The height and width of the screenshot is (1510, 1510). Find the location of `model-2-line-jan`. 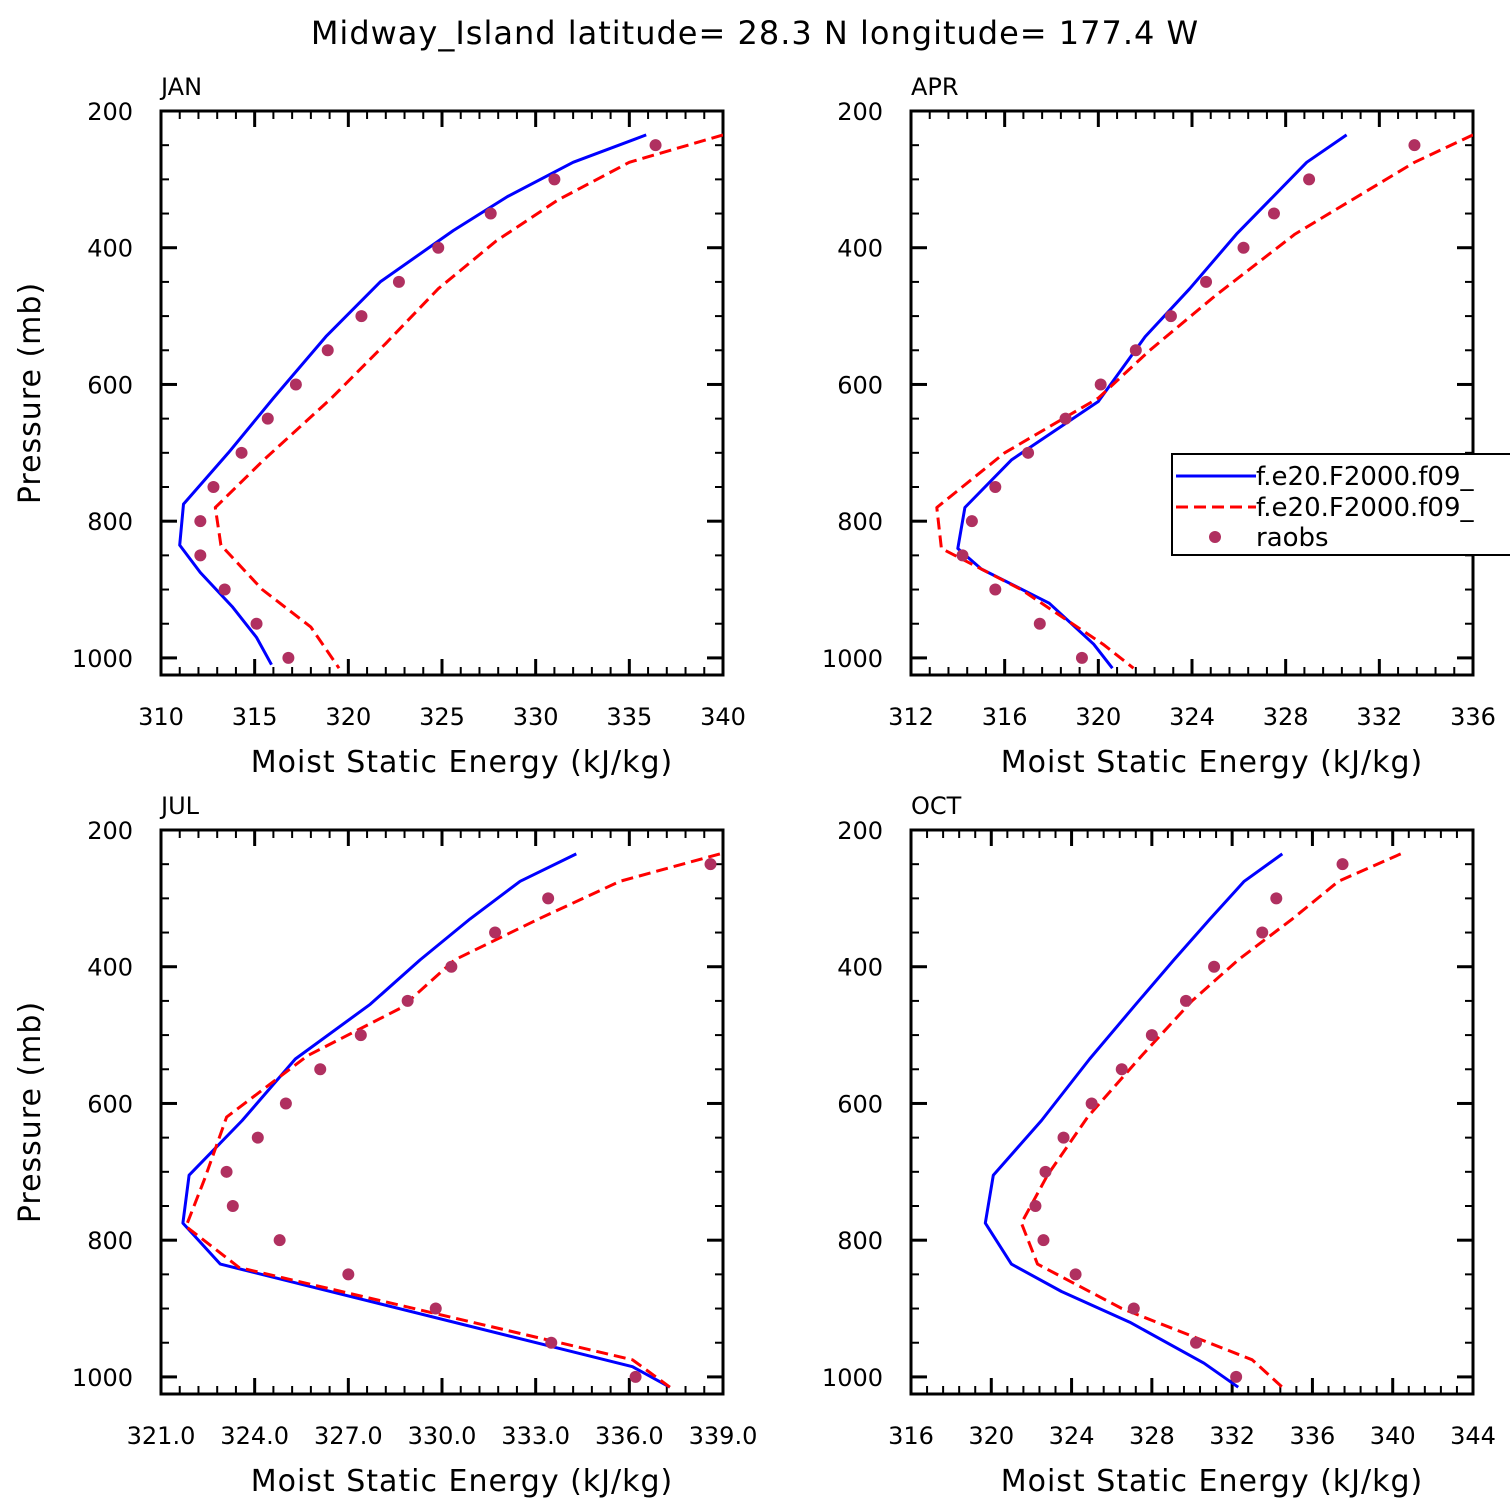

model-2-line-jan is located at coordinates (468, 401).